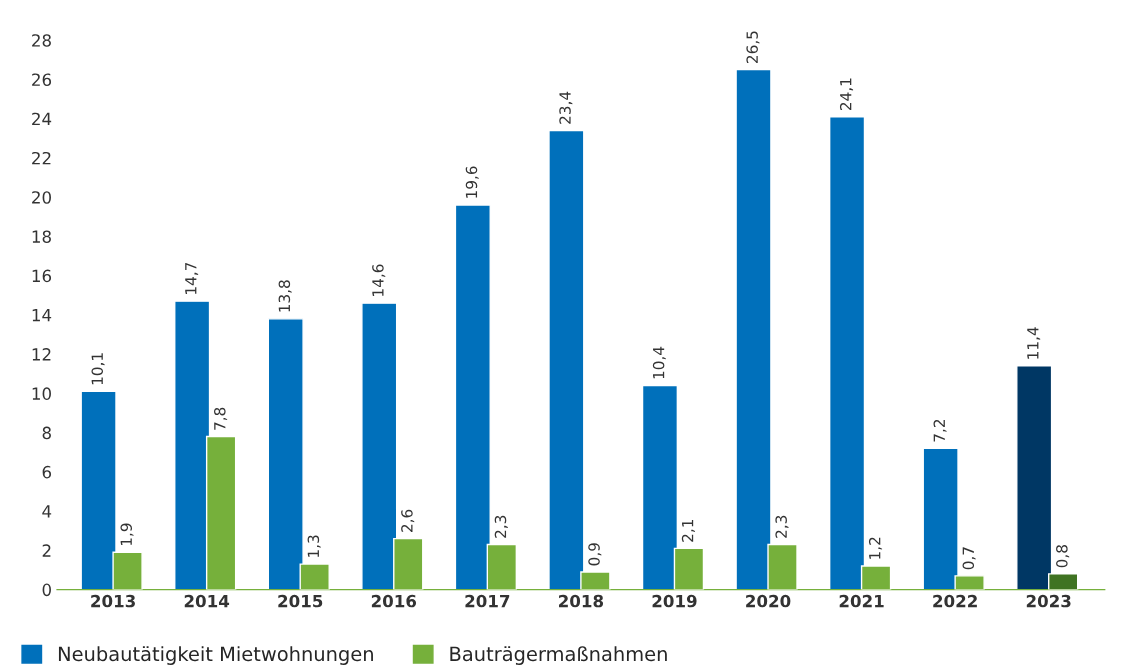 The image size is (1139, 670). I want to click on data-label: 1,2, so click(875, 548).